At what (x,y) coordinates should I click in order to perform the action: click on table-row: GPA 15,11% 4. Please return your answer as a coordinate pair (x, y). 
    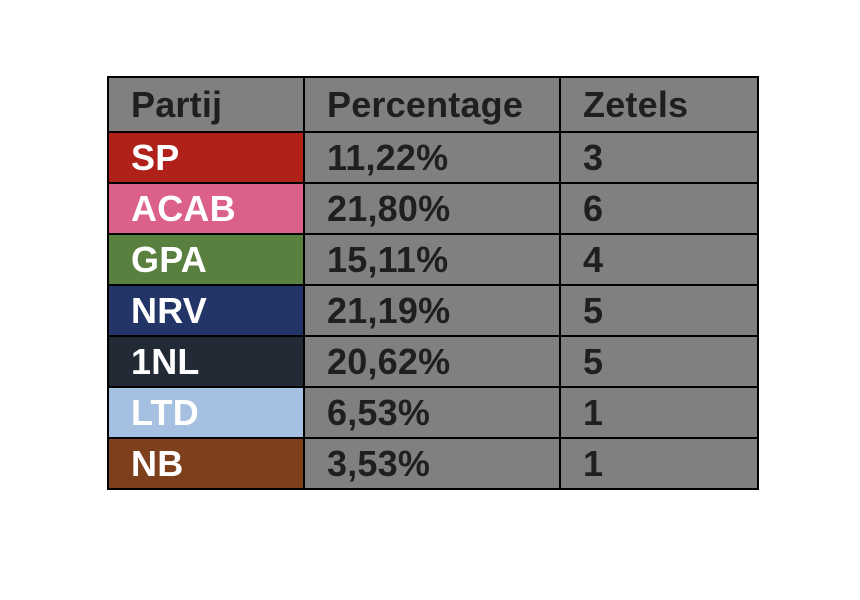
    Looking at the image, I should click on (433, 259).